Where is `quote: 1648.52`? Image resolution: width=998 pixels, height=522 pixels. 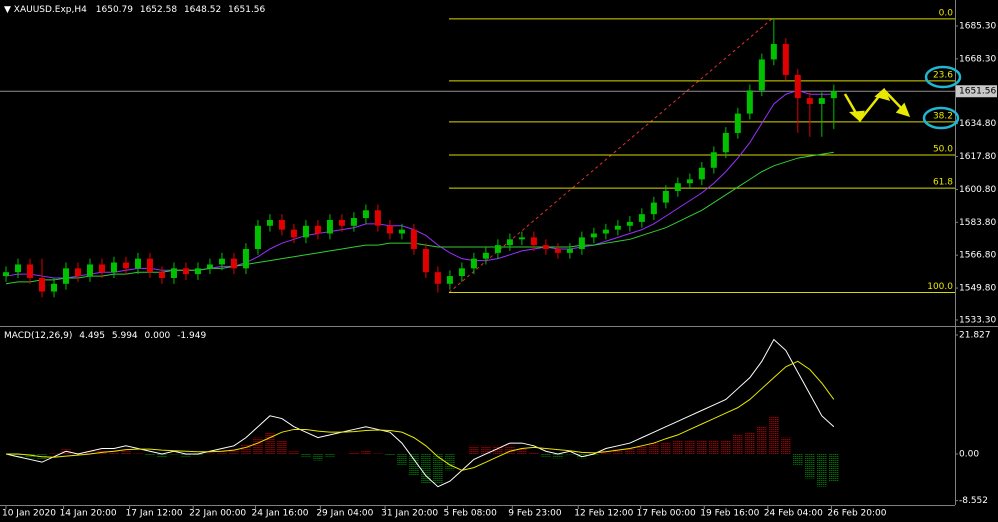
quote: 1648.52 is located at coordinates (202, 10).